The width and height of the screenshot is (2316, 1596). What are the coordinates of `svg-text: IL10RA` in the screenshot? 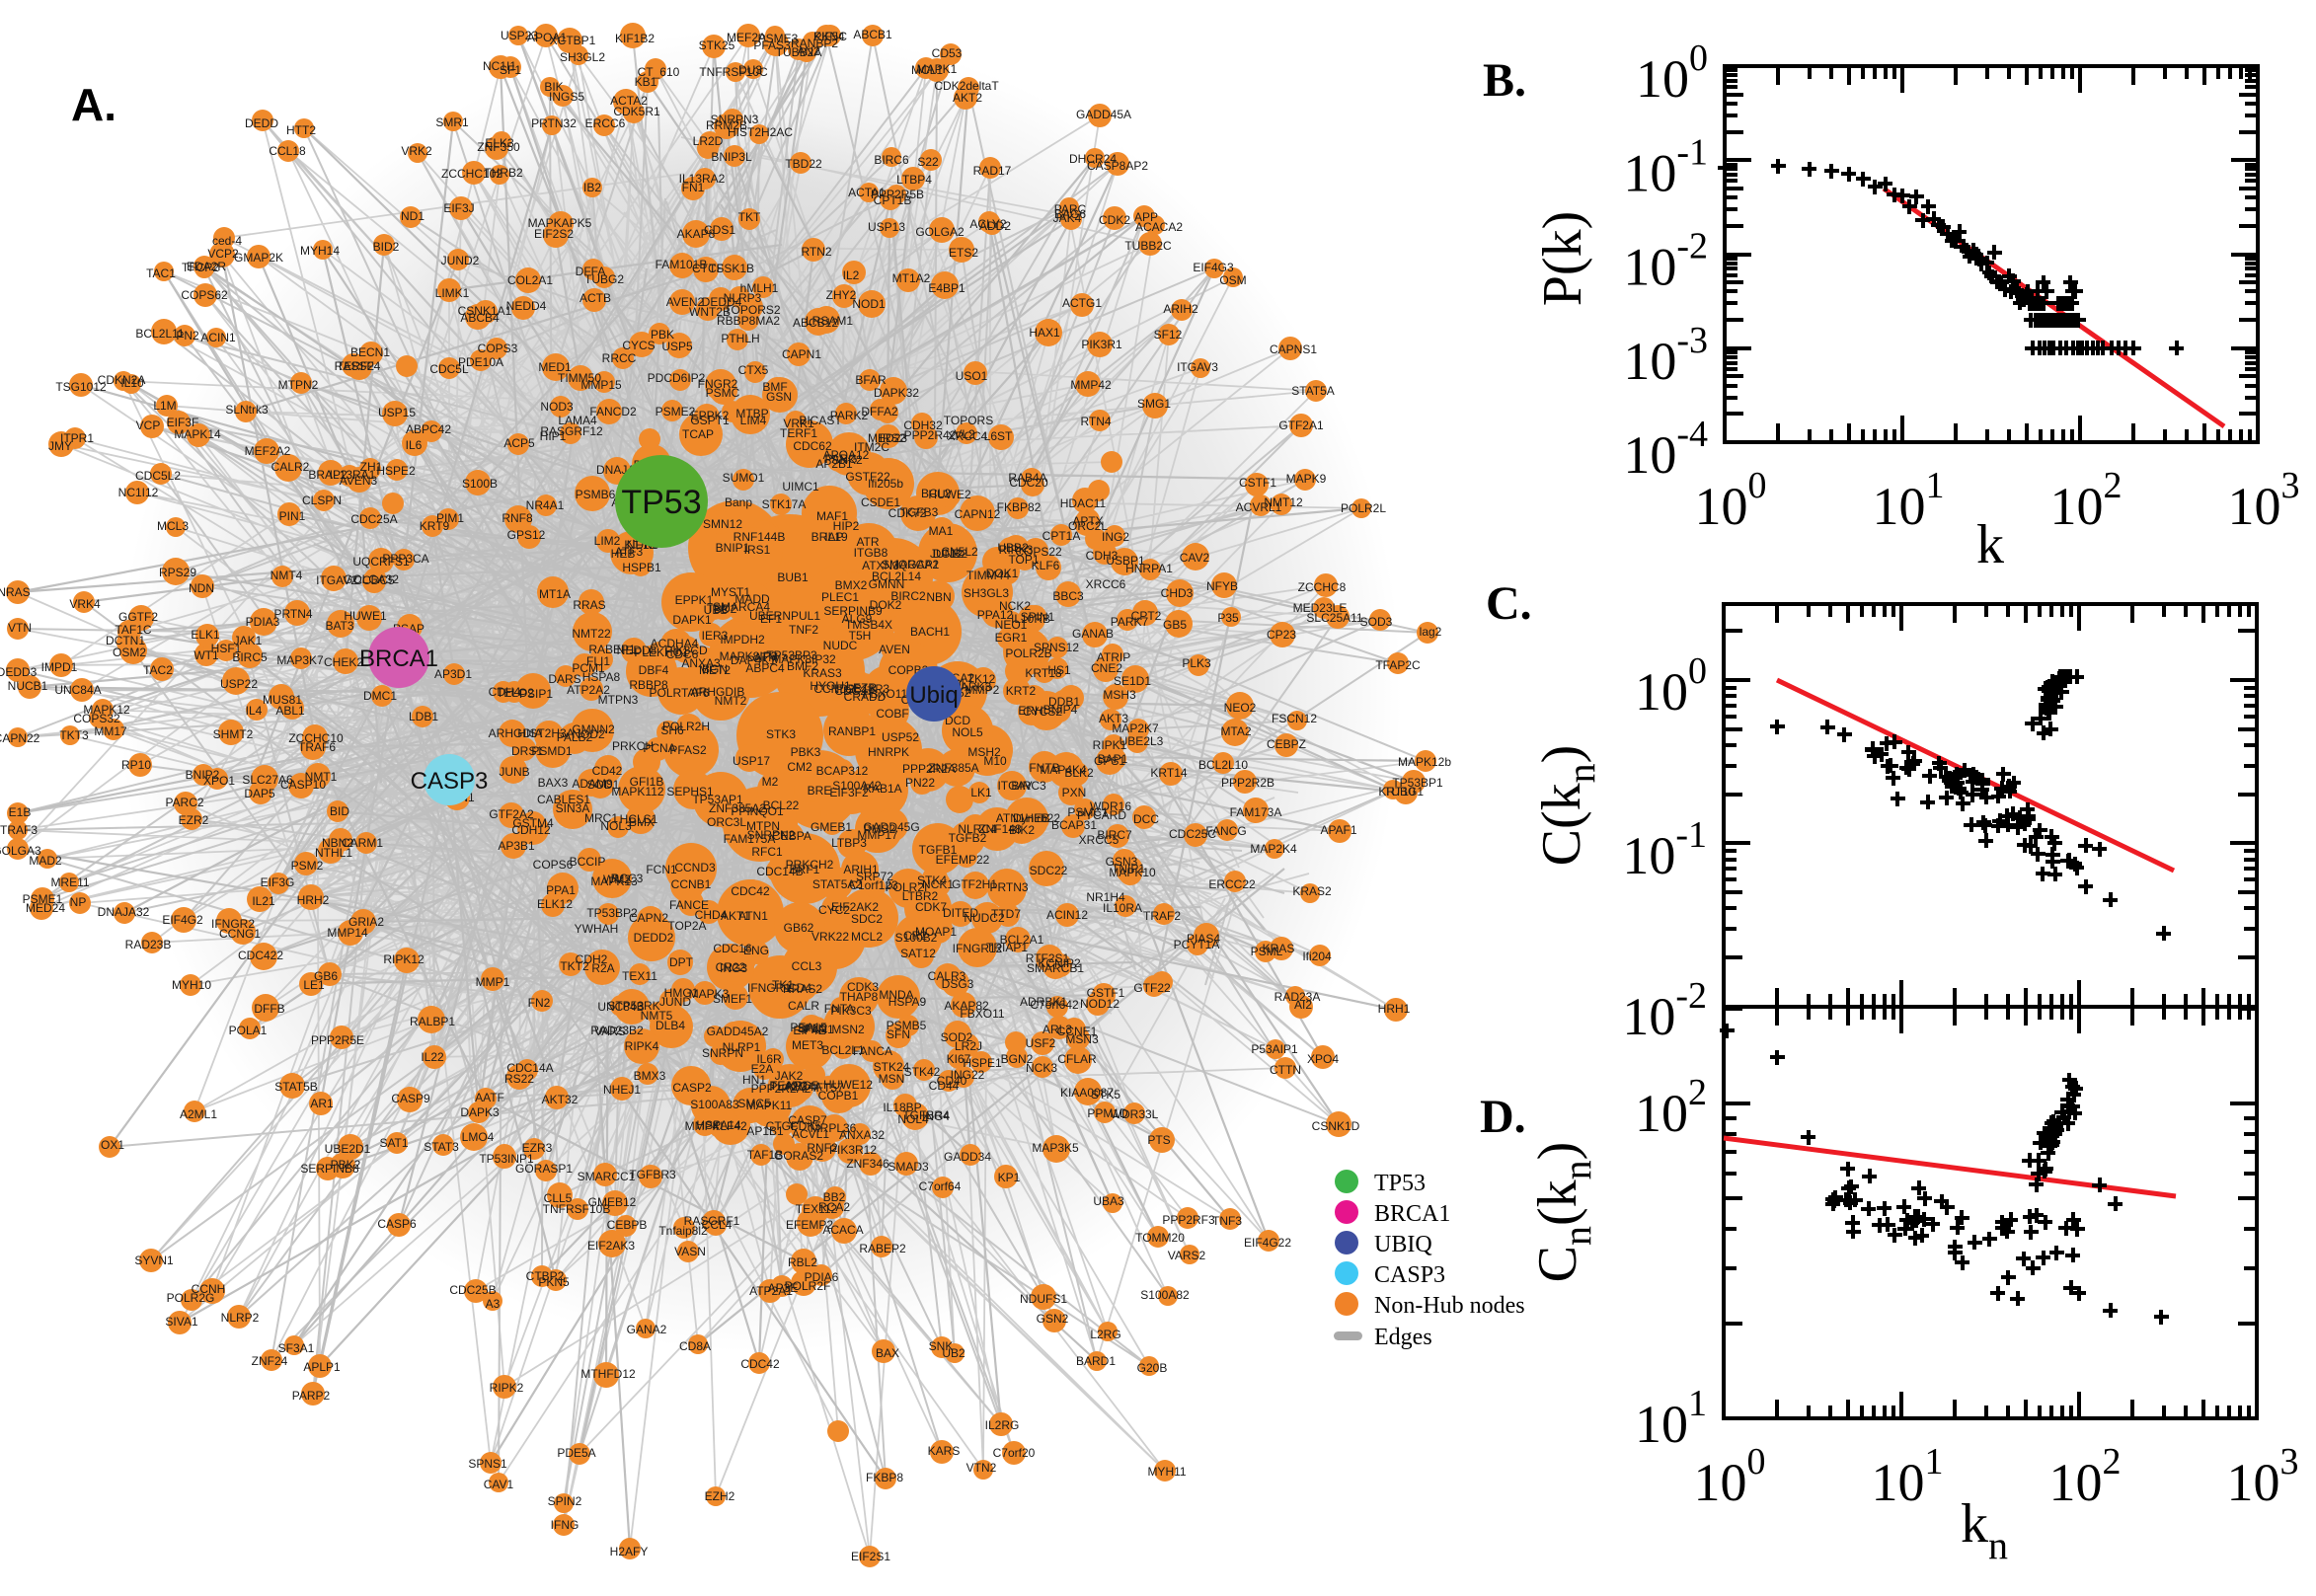 It's located at (1122, 908).